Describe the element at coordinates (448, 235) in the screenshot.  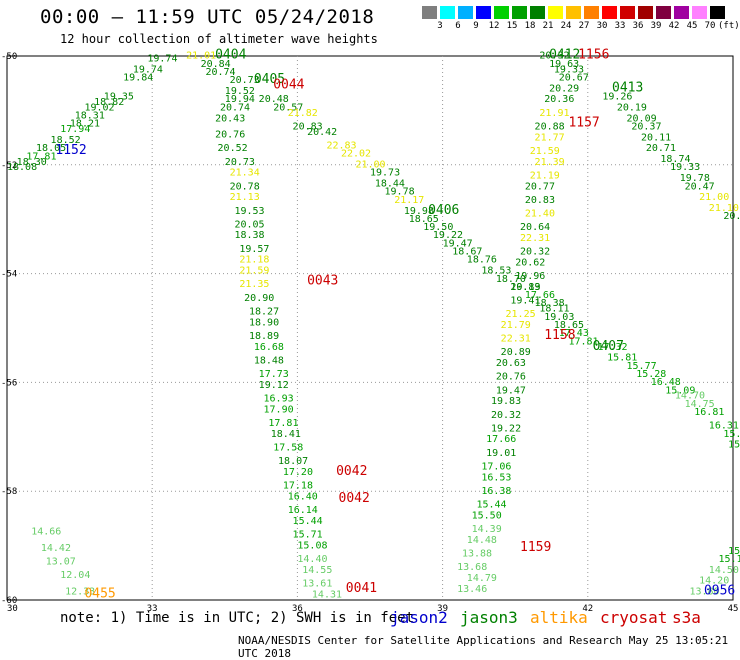
I see `wave-height-value: 19.22` at that location.